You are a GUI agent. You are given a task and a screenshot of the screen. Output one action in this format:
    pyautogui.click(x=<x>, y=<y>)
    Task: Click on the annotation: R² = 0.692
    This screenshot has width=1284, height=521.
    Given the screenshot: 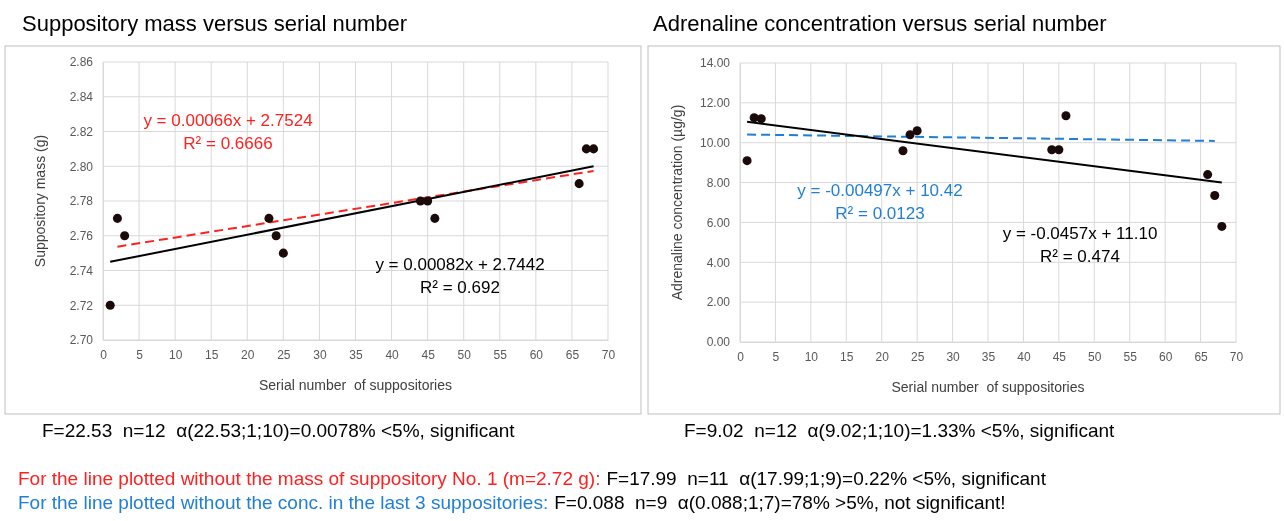 What is the action you would take?
    pyautogui.click(x=460, y=287)
    